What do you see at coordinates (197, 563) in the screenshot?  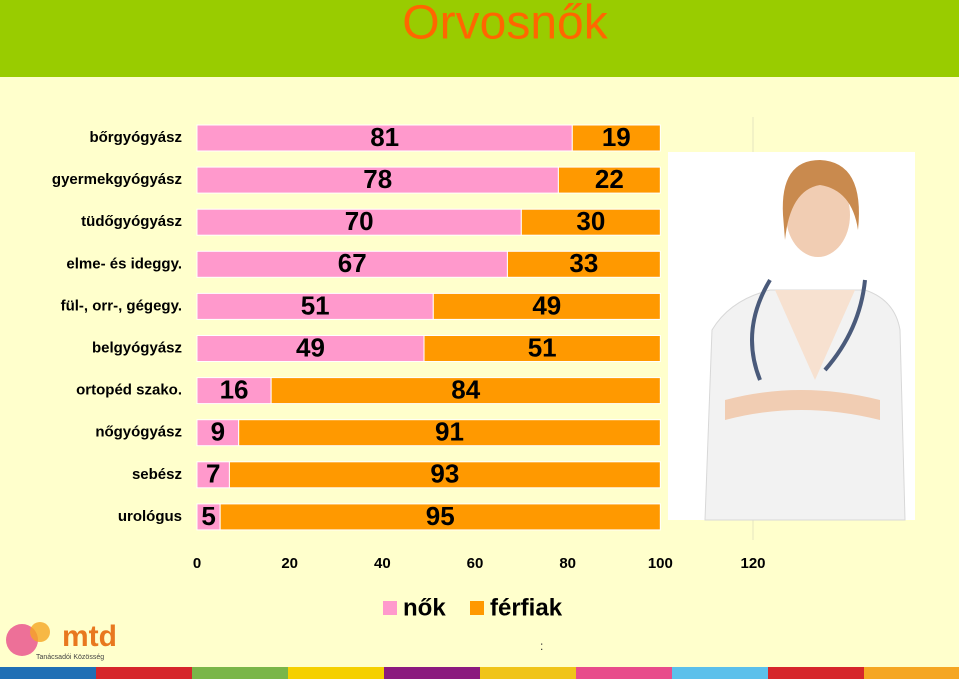 I see `x-tick-label: 0` at bounding box center [197, 563].